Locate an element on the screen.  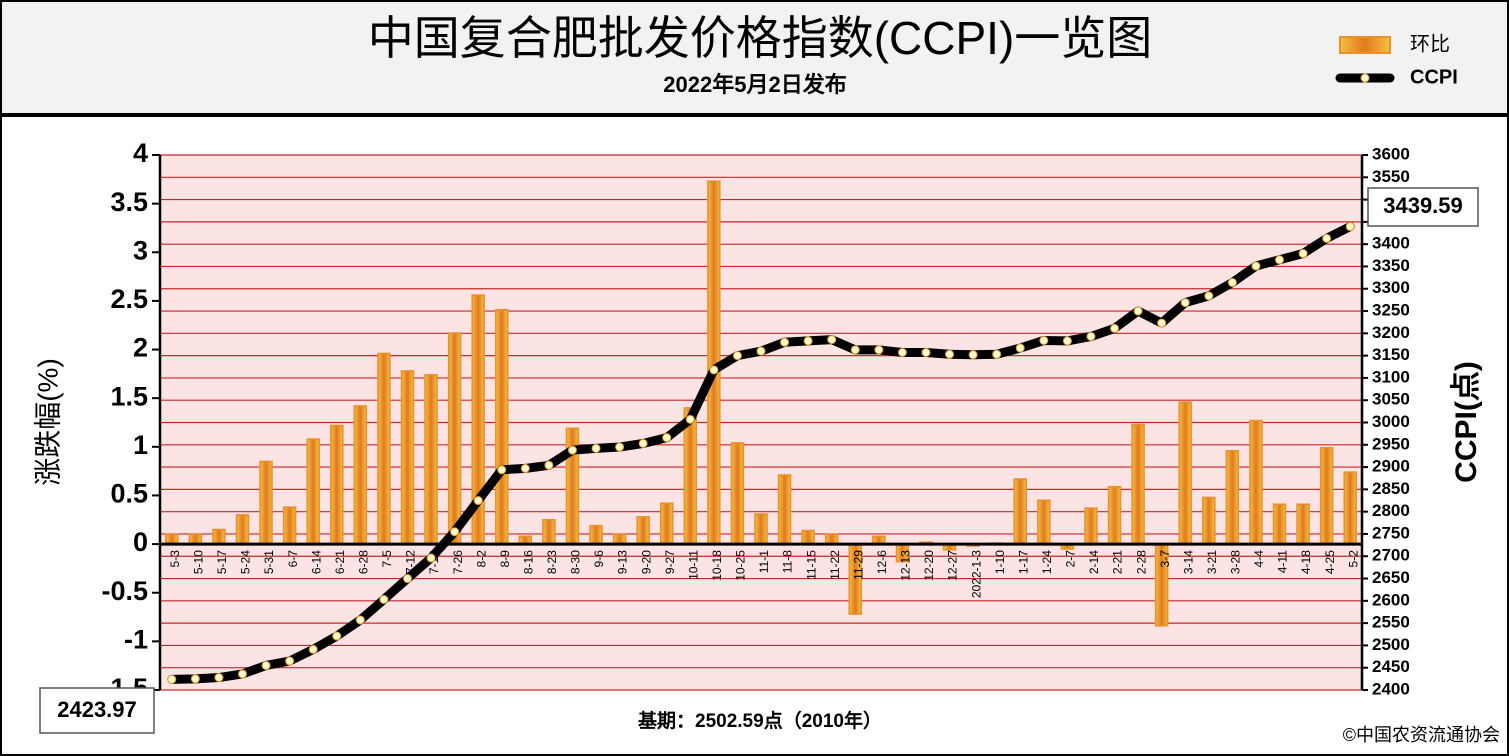
x-tick-label: 6-21 is located at coordinates (340, 562).